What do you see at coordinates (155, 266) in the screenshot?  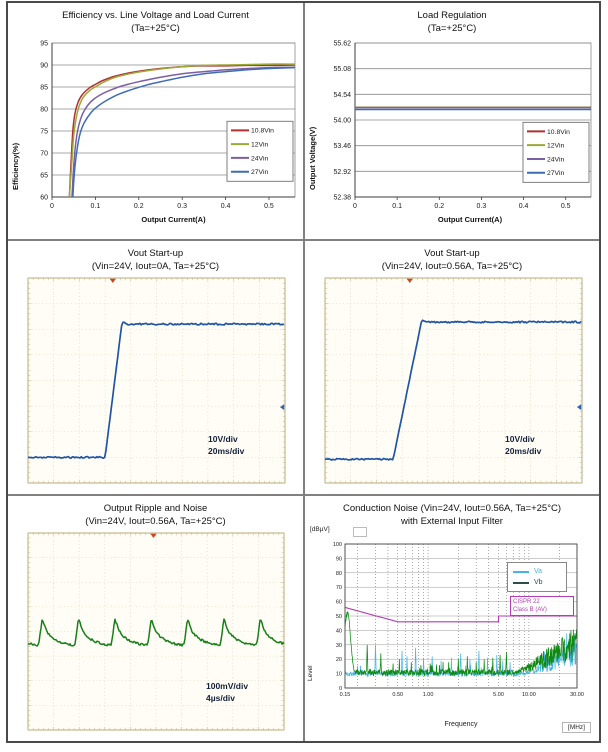 I see `chart-subtitle: (Vin=24V, Iout=0A, Ta=+25°C)` at bounding box center [155, 266].